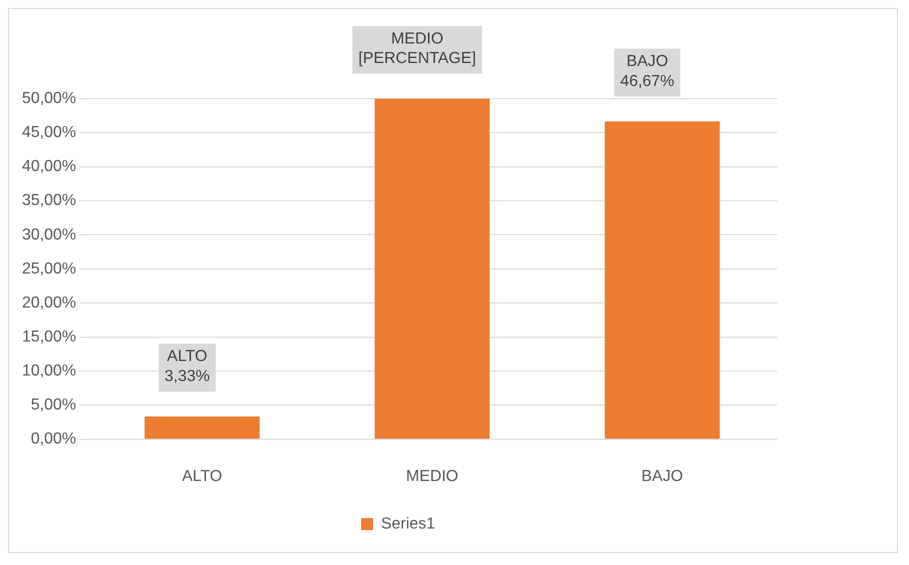 This screenshot has height=565, width=909. What do you see at coordinates (187, 357) in the screenshot?
I see `category-label: ALTO` at bounding box center [187, 357].